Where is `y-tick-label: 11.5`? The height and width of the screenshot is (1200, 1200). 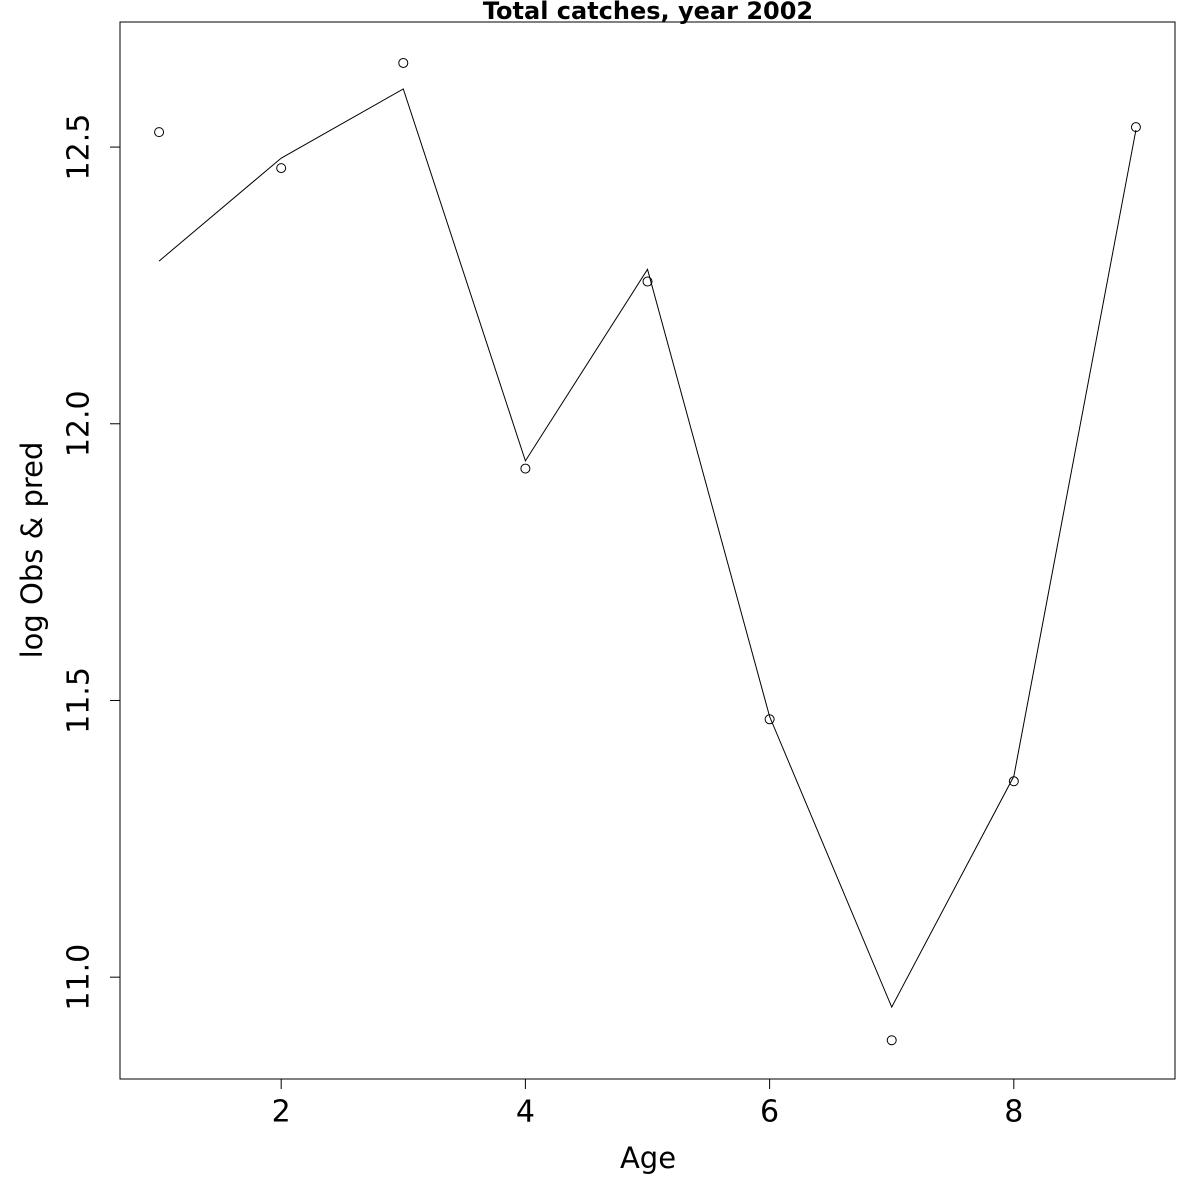
y-tick-label: 11.5 is located at coordinates (79, 700).